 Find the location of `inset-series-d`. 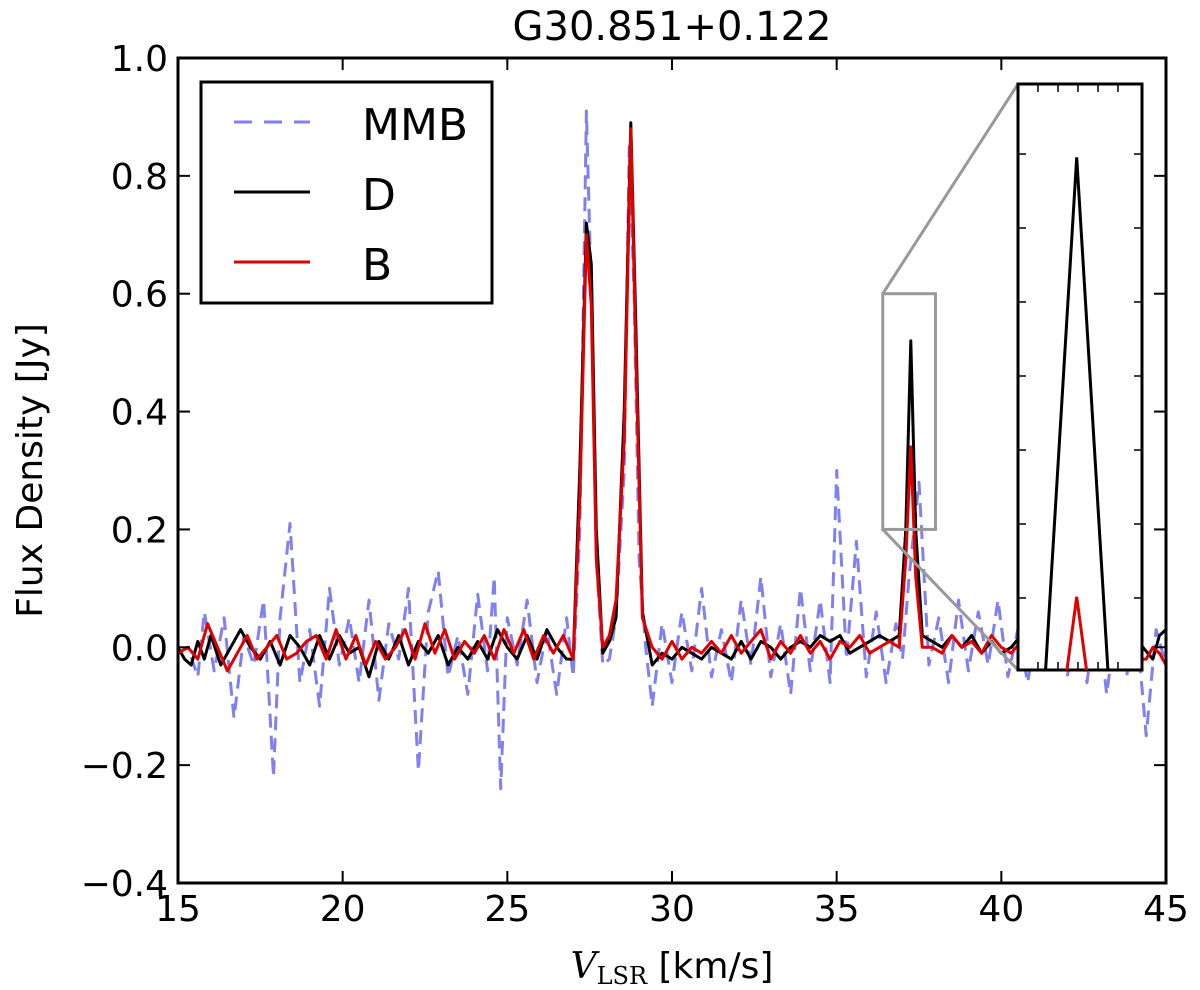

inset-series-d is located at coordinates (1077, 413).